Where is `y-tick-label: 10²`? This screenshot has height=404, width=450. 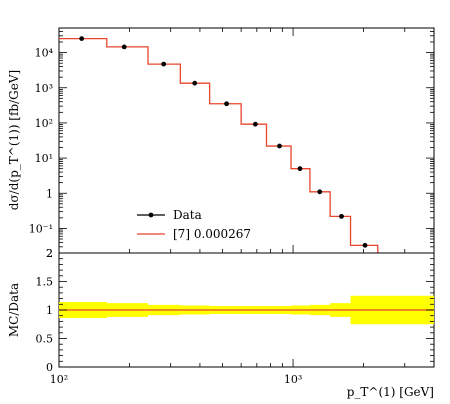 y-tick-label: 10² is located at coordinates (44, 123).